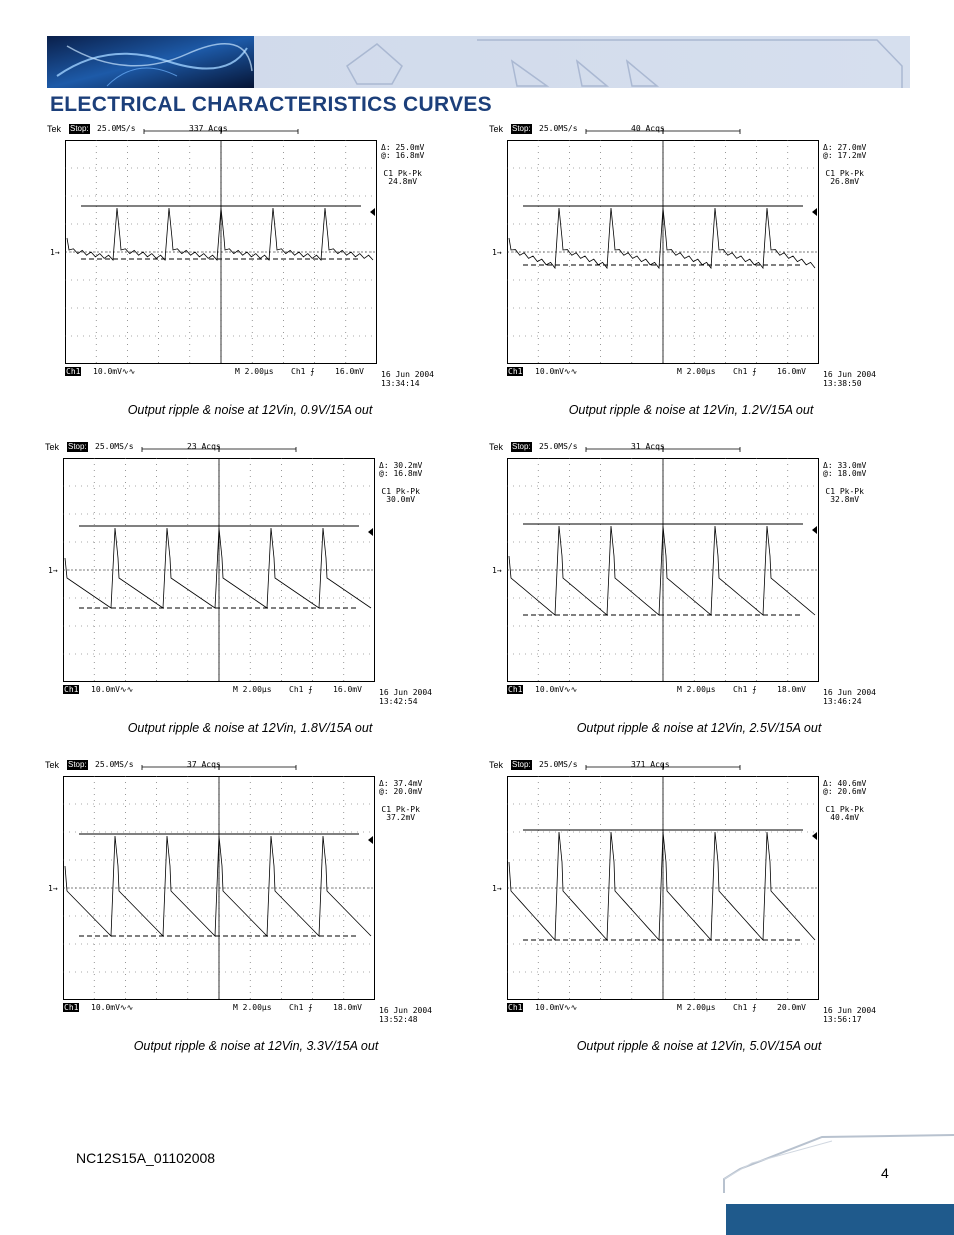 This screenshot has width=954, height=1235. I want to click on capture-timestamp: 16 Jun 2004 13:52:48, so click(405, 1015).